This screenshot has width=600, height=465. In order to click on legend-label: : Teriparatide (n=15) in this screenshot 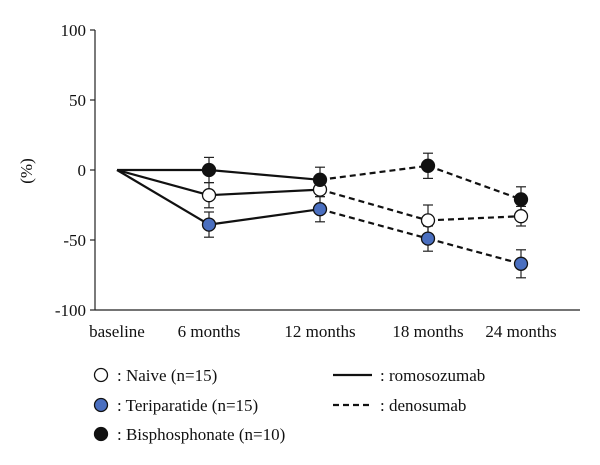, I will do `click(187, 405)`.